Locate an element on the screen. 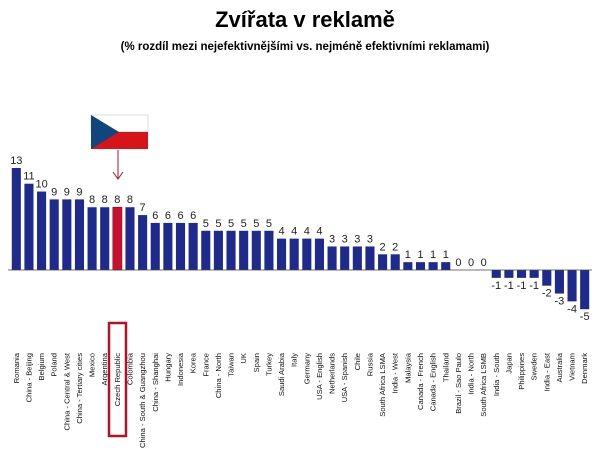  category-label: Spain is located at coordinates (256, 362).